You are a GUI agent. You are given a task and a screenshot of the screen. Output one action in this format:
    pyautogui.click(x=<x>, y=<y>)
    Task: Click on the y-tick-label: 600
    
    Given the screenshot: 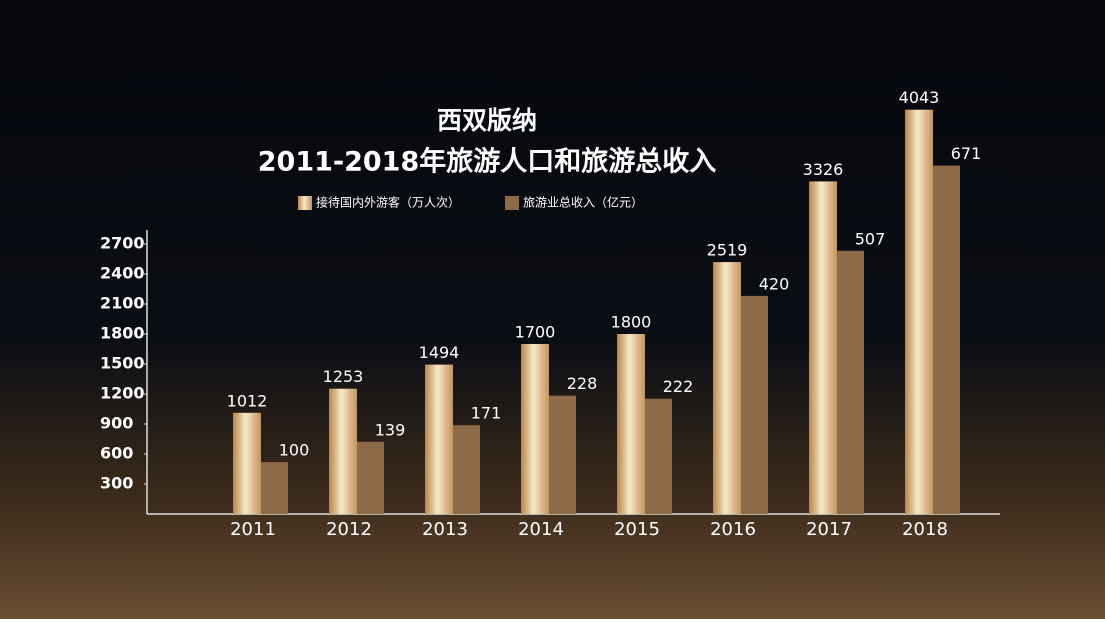 What is the action you would take?
    pyautogui.click(x=116, y=453)
    